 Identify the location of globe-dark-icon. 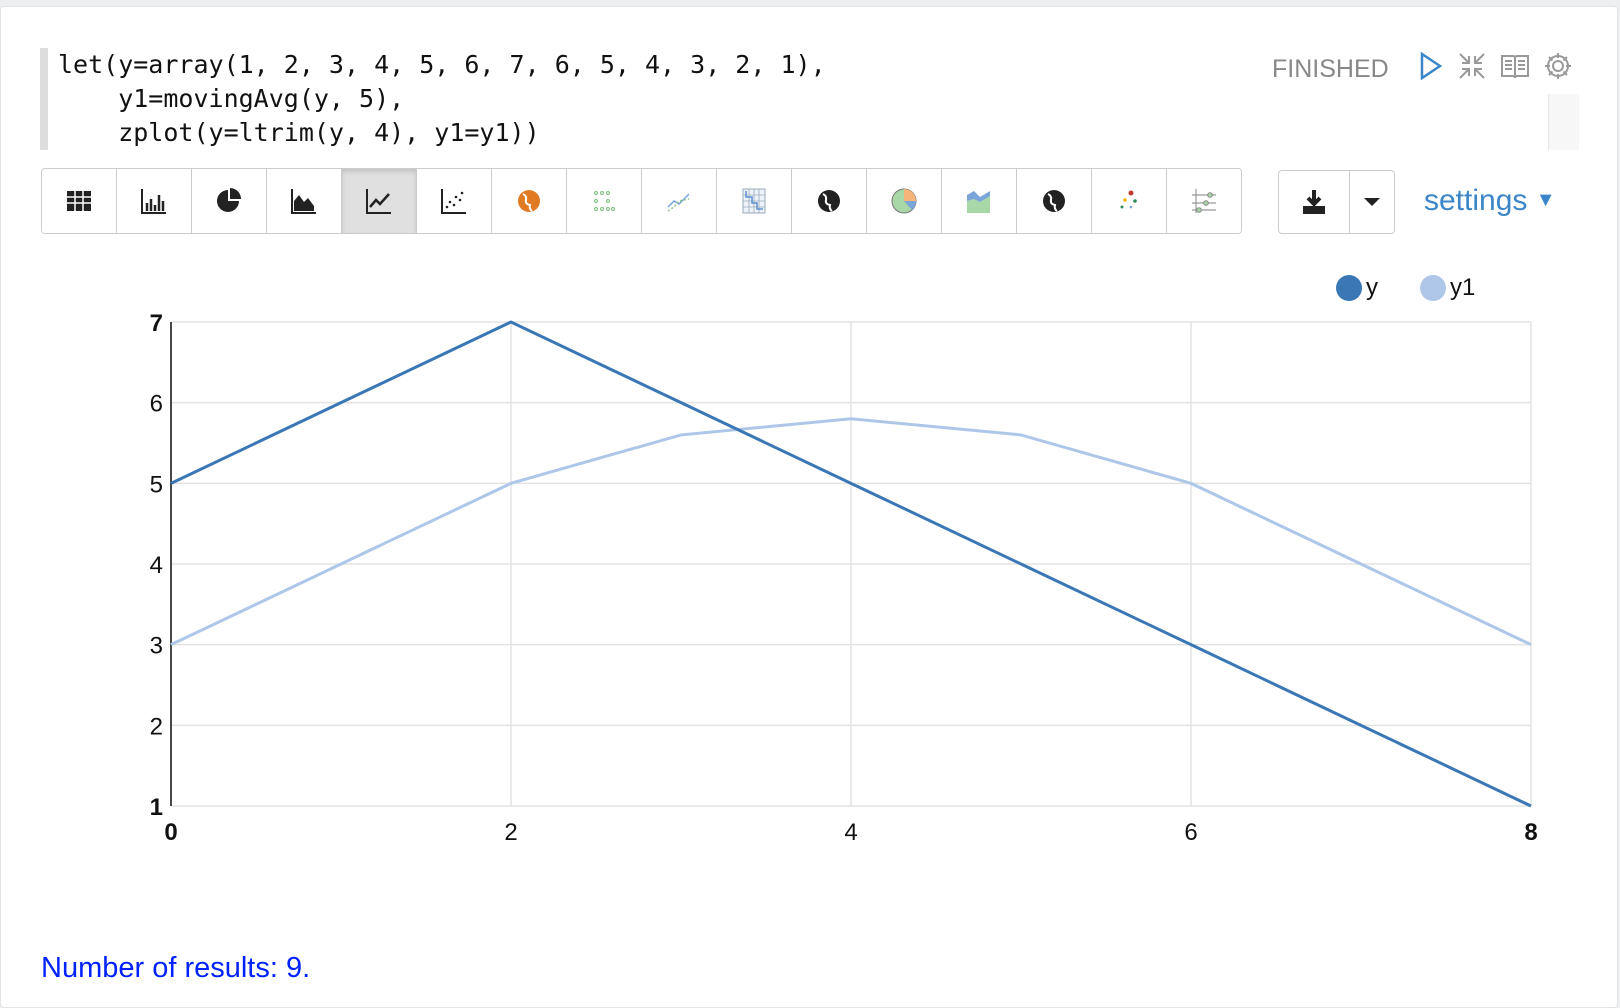
(829, 201).